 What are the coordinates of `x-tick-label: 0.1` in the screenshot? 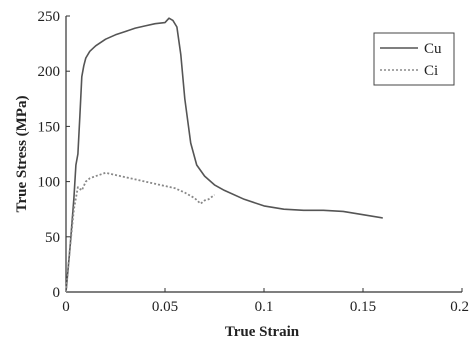 It's located at (264, 307).